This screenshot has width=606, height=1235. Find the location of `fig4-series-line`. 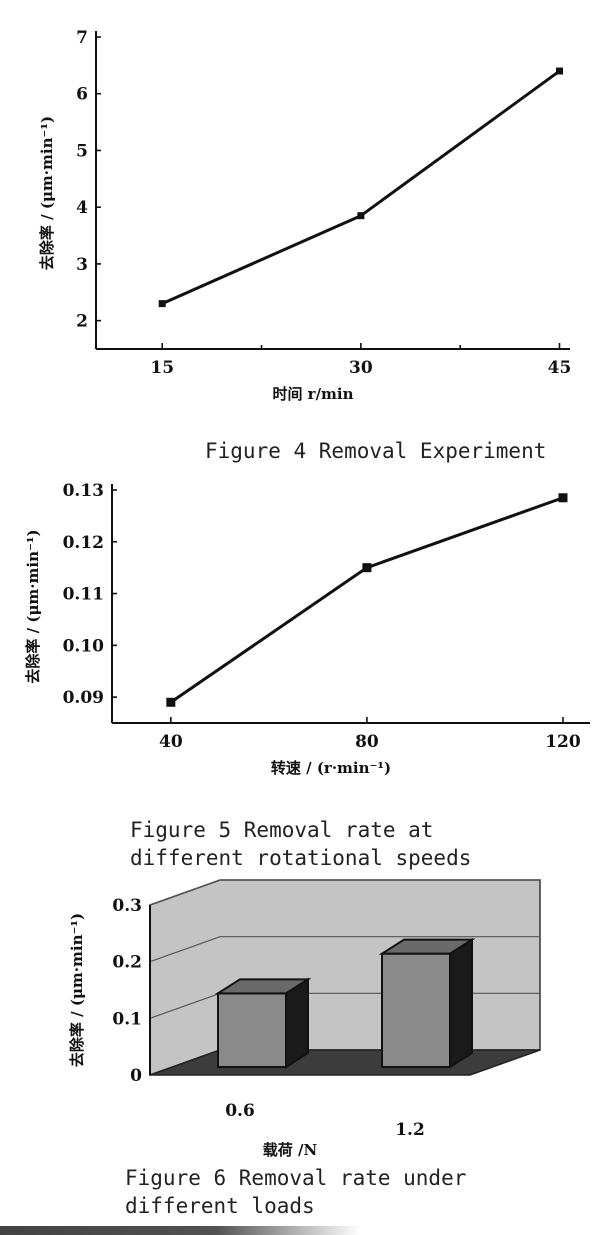

fig4-series-line is located at coordinates (361, 187).